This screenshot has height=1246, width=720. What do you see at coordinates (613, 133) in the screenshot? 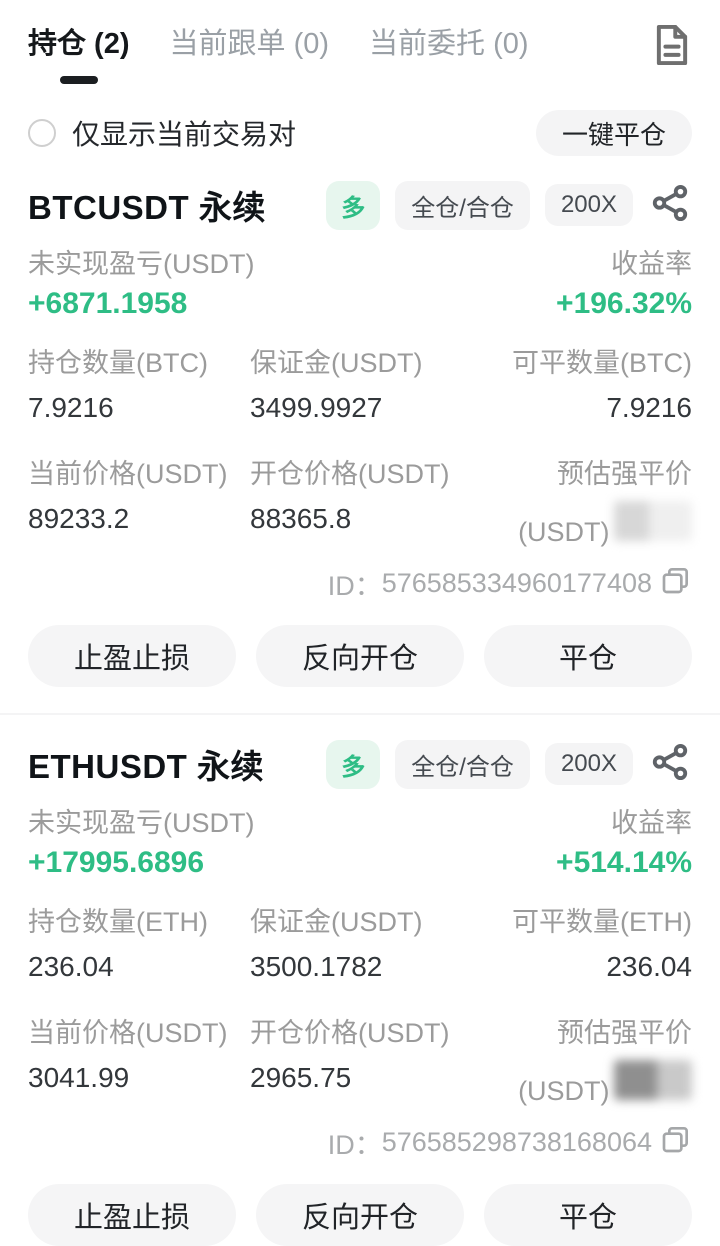
I see `close-all-positions-button: 一键平仓` at bounding box center [613, 133].